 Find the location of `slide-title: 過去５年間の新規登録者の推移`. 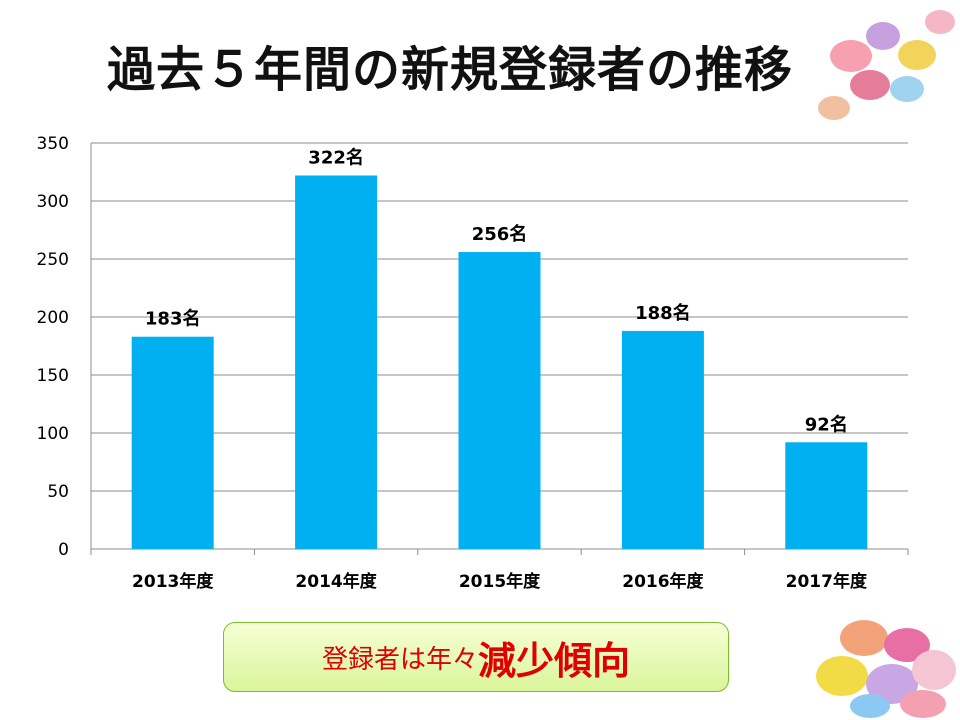

slide-title: 過去５年間の新規登録者の推移 is located at coordinates (449, 70).